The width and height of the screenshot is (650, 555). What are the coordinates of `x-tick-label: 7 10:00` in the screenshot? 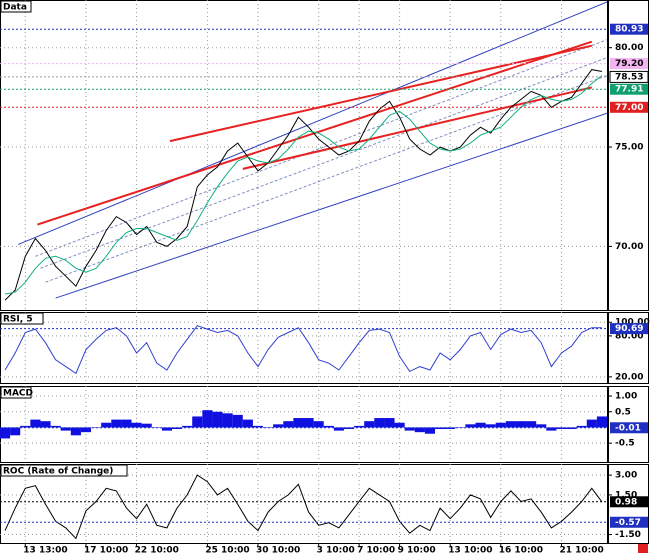 It's located at (376, 550).